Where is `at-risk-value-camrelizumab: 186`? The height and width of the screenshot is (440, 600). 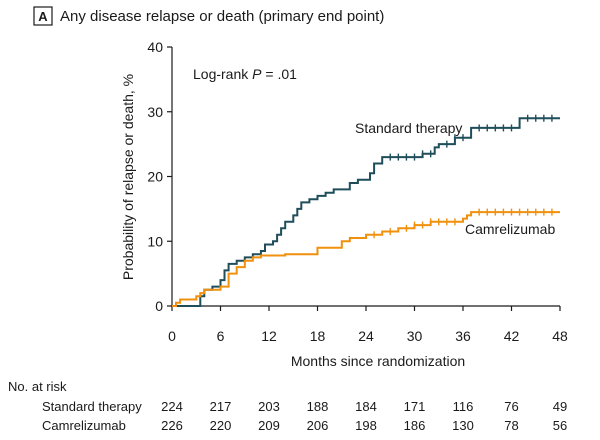 at-risk-value-camrelizumab: 186 is located at coordinates (415, 425).